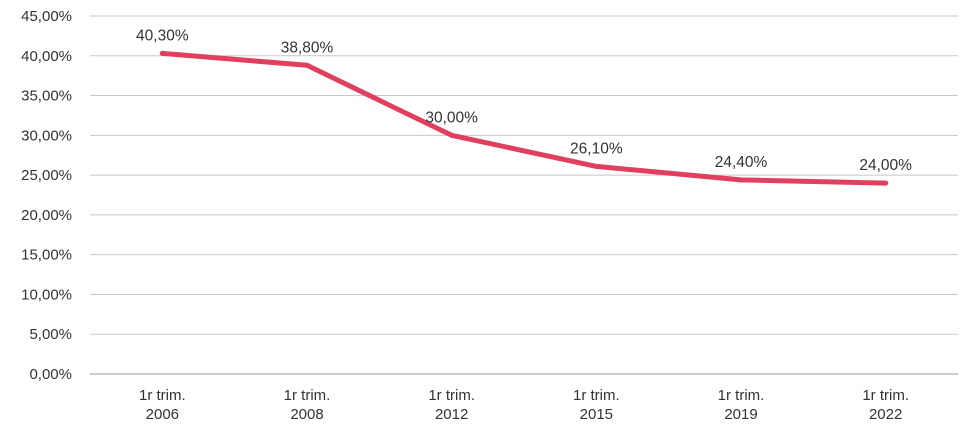  I want to click on data-label: 38,80%, so click(307, 47).